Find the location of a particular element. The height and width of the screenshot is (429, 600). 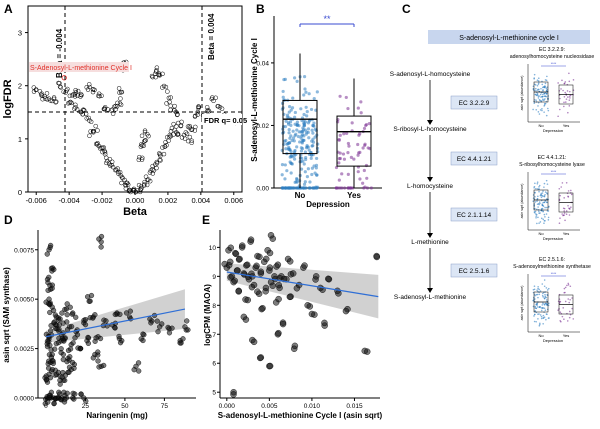

panel-d-xtick-label: 0 is located at coordinates (46, 406).